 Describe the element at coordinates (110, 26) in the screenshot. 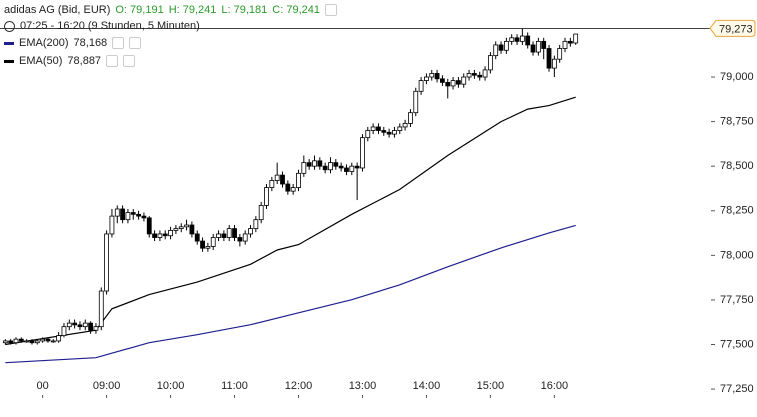

I see `subtitle: 07:25 - 16:20 (9 Stunden, 5 Minuten)` at that location.